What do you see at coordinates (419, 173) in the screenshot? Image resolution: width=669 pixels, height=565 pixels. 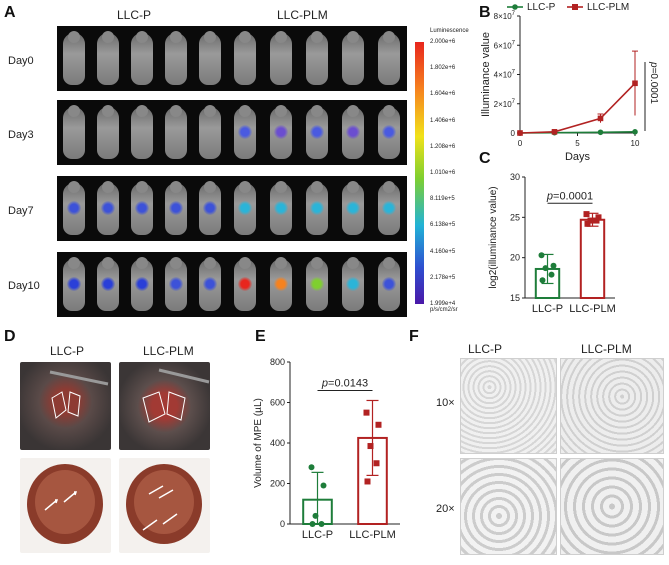 I see `colorbar-gradient` at bounding box center [419, 173].